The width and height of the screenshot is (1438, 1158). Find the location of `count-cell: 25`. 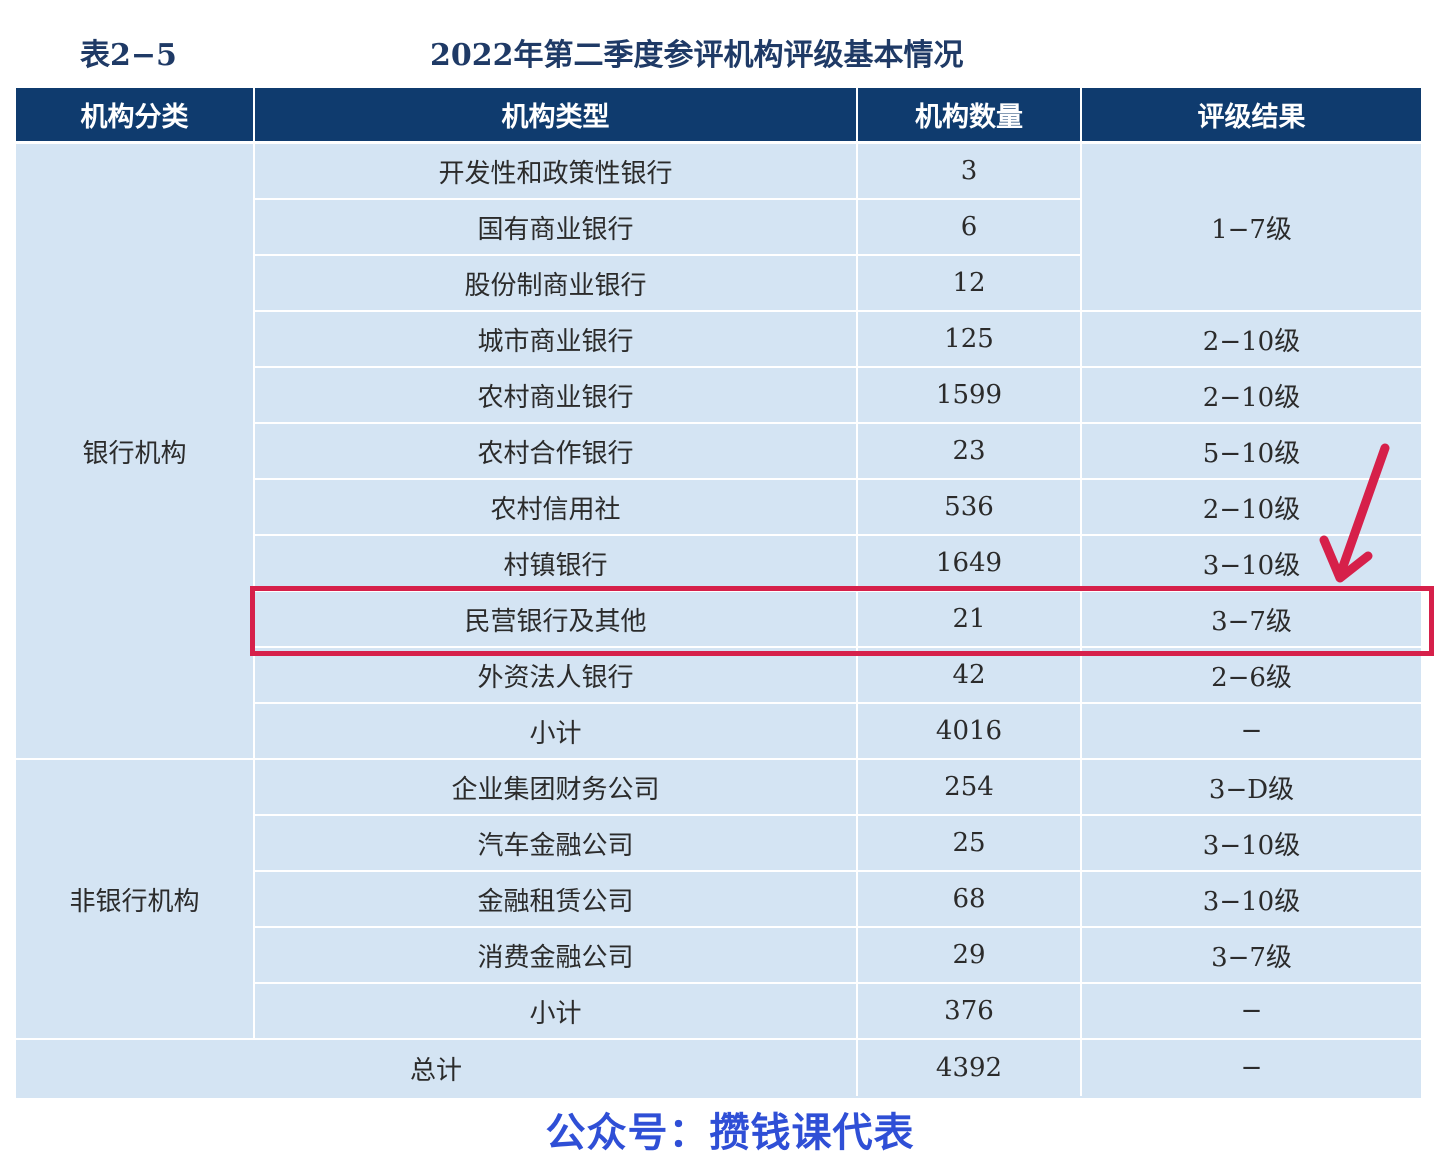

count-cell: 25 is located at coordinates (970, 844).